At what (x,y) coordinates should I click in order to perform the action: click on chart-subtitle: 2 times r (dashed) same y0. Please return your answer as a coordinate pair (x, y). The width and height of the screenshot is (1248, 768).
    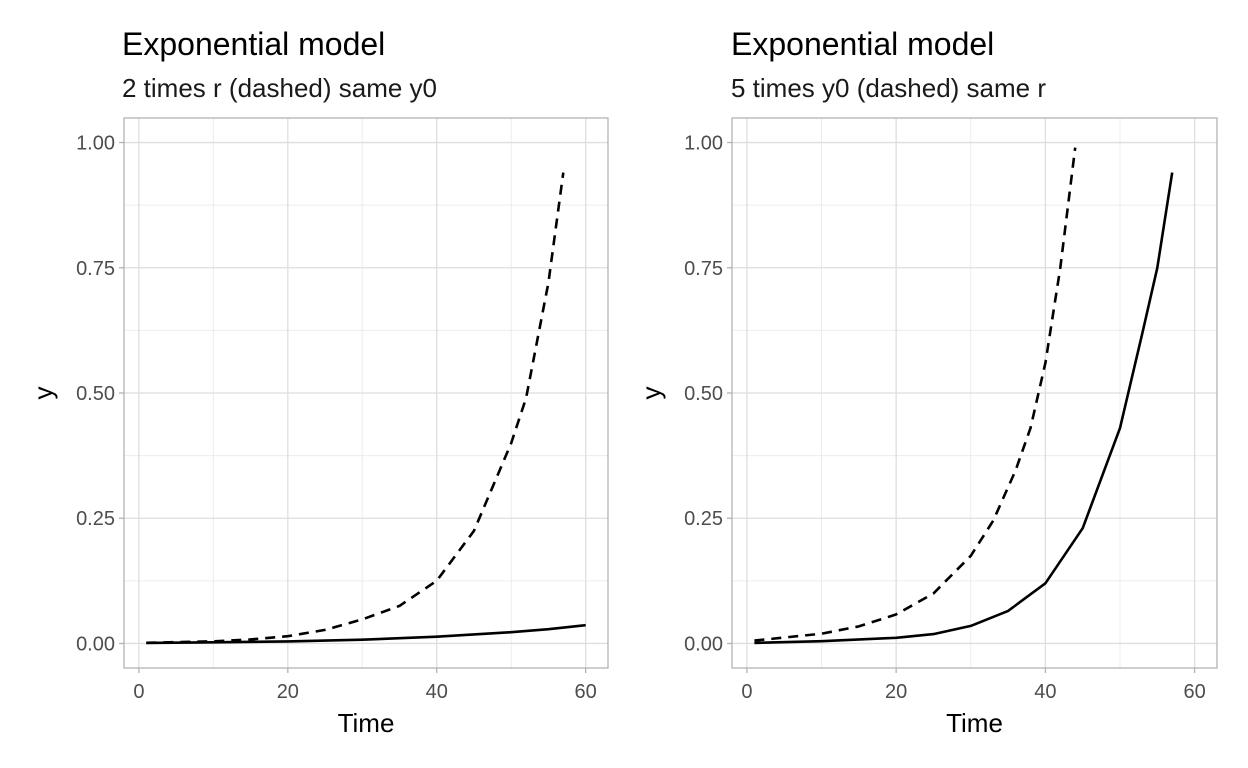
    Looking at the image, I should click on (279, 88).